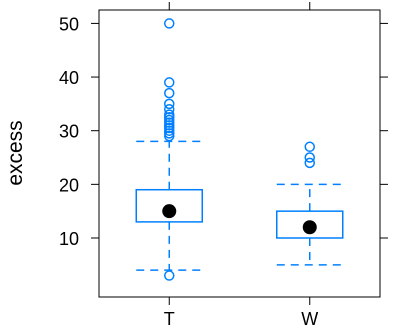 The width and height of the screenshot is (401, 329). What do you see at coordinates (169, 319) in the screenshot?
I see `x-tick-label-0: T` at bounding box center [169, 319].